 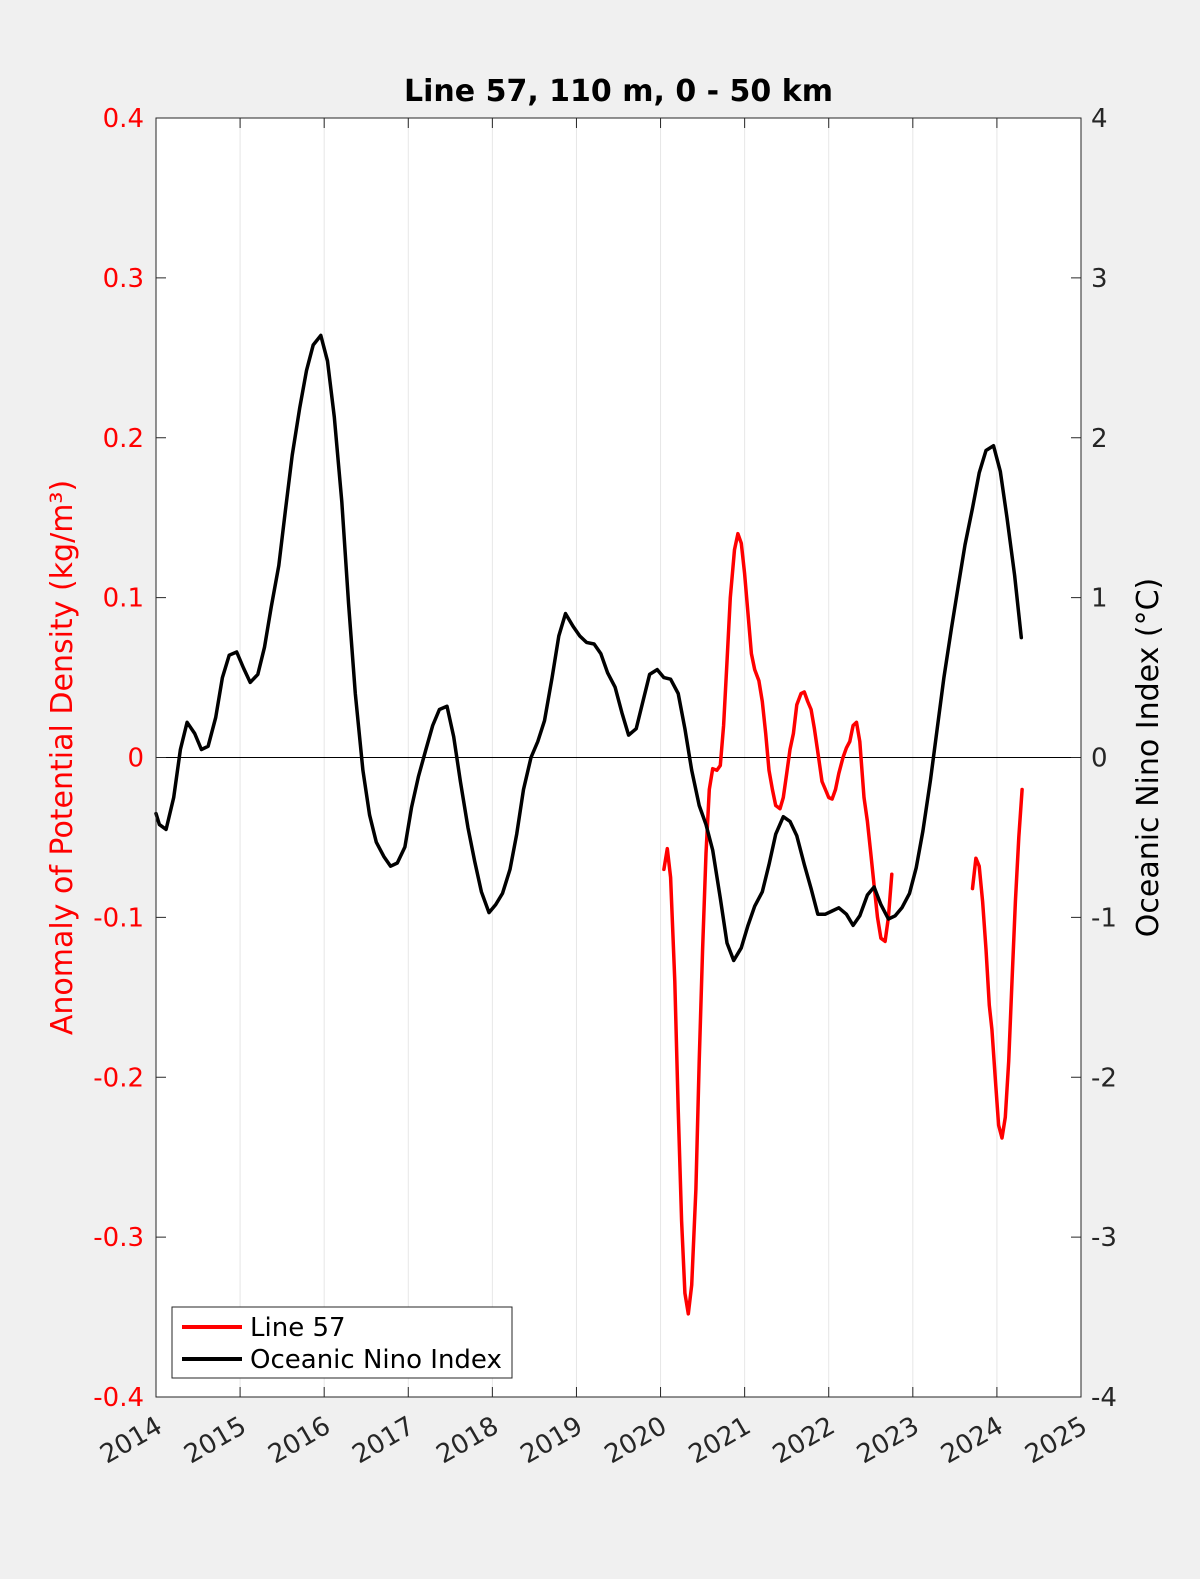 What do you see at coordinates (62, 757) in the screenshot?
I see `y-axis-label-left: Anomaly of Potential Density (kg/m³)` at bounding box center [62, 757].